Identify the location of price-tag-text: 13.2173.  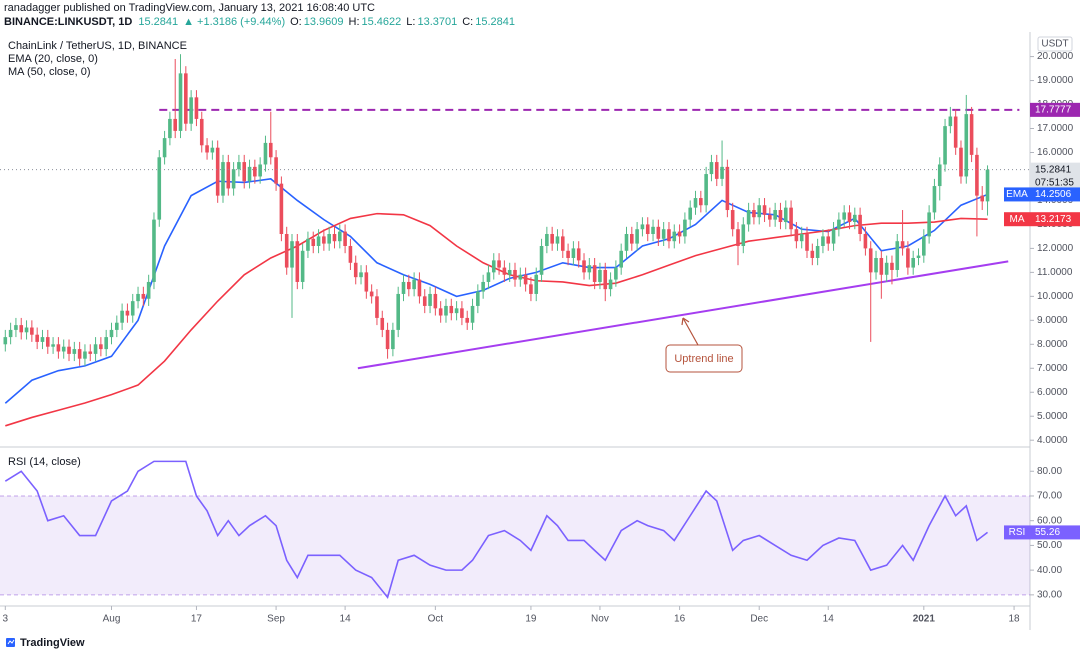
(1053, 219).